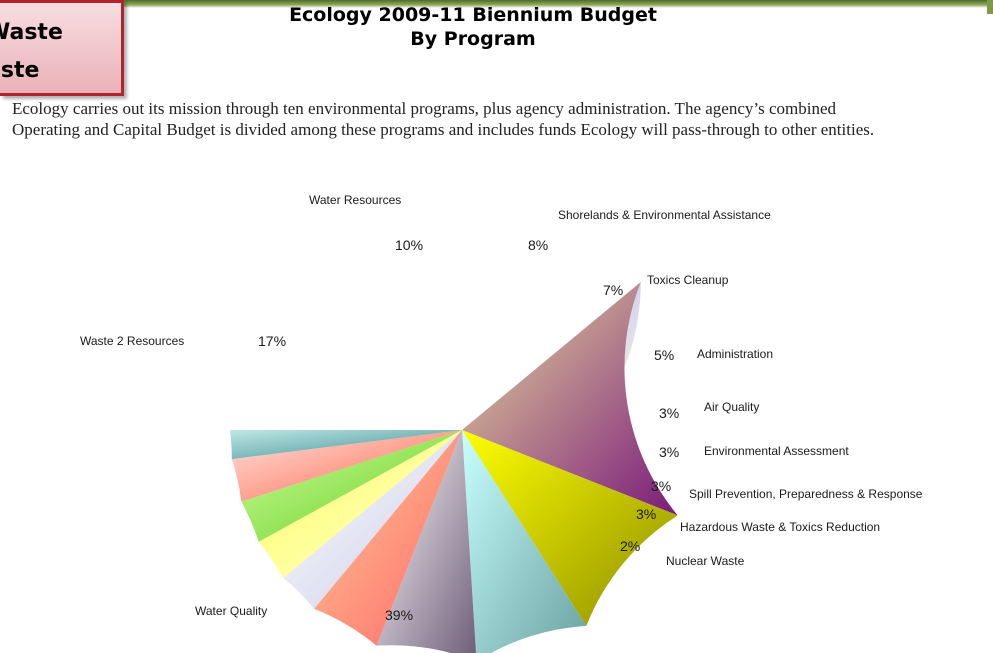  Describe the element at coordinates (409, 245) in the screenshot. I see `slice-value-label-3: 10%` at that location.